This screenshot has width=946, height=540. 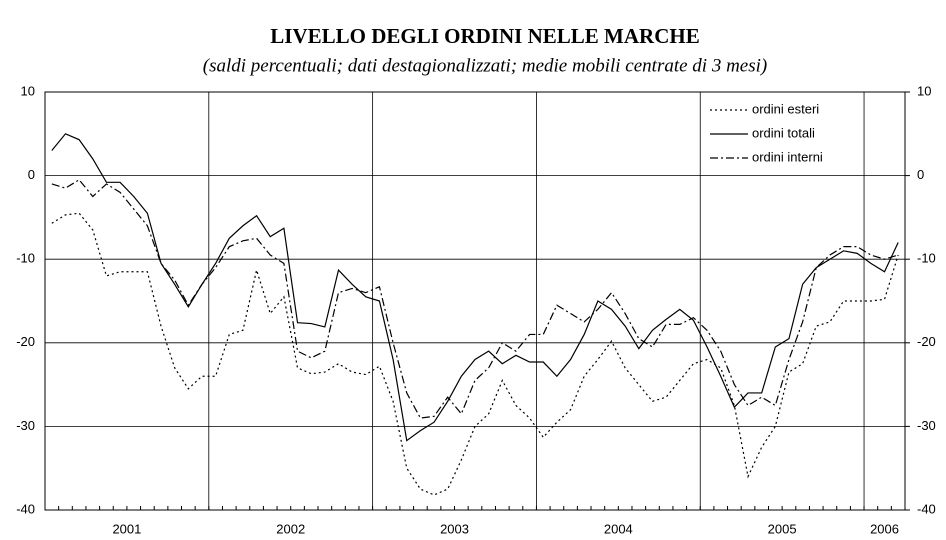 What do you see at coordinates (25, 258) in the screenshot?
I see `y-tick-label: -10` at bounding box center [25, 258].